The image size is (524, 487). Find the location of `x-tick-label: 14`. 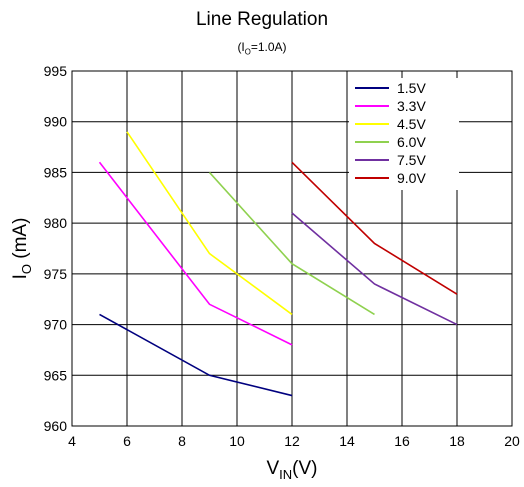

x-tick-label: 14 is located at coordinates (347, 441).